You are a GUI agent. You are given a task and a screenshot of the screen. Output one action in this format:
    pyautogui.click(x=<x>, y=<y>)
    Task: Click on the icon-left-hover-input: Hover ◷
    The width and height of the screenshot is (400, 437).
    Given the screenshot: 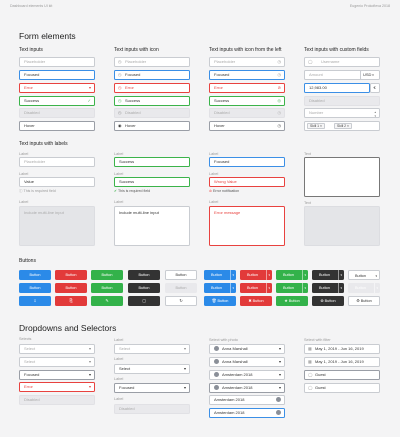 What is the action you would take?
    pyautogui.click(x=247, y=126)
    